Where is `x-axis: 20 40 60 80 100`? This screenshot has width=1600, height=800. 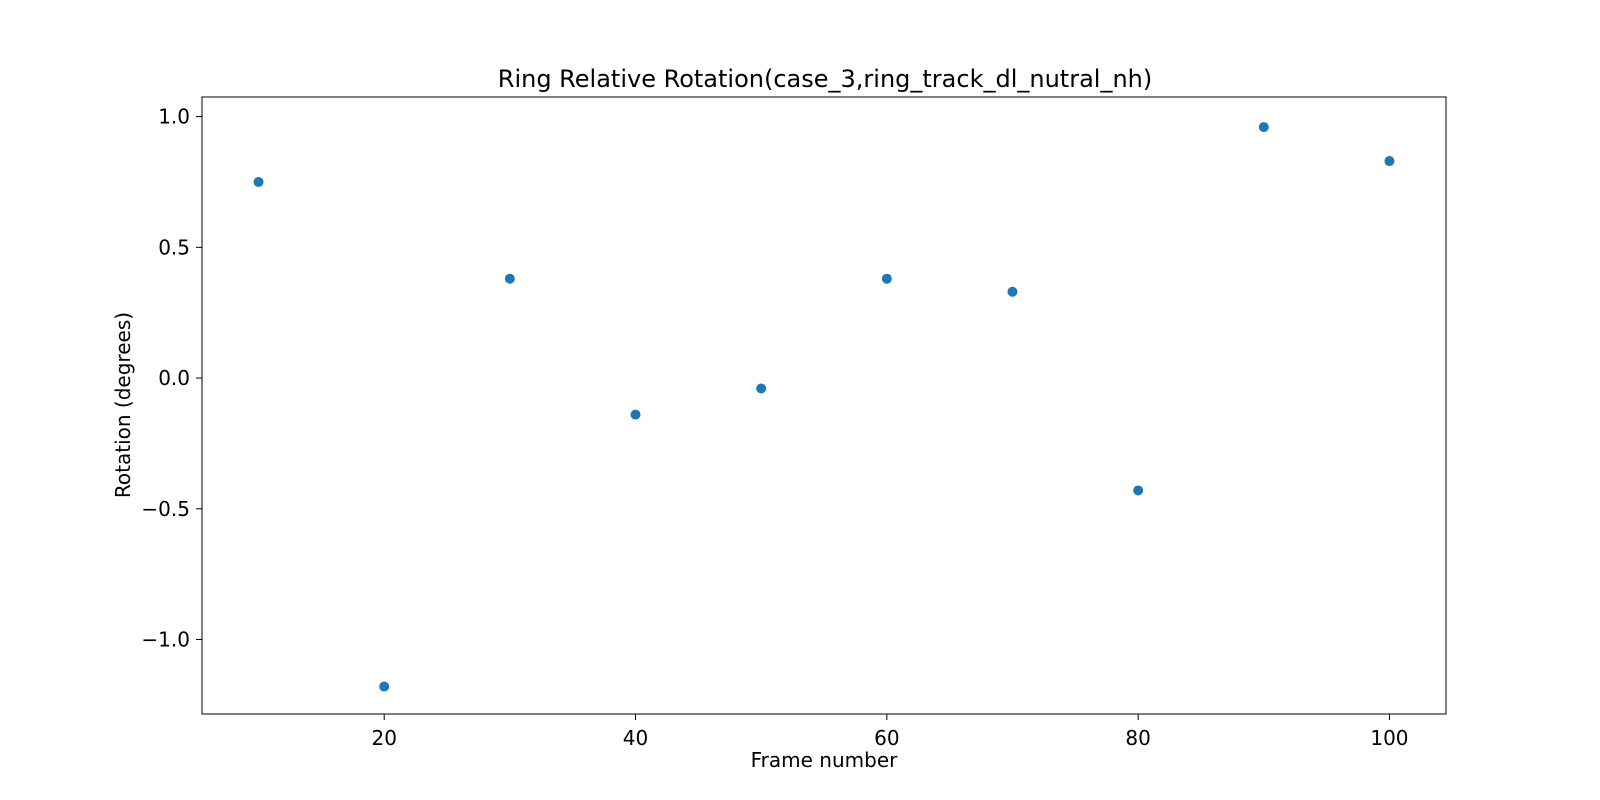
x-axis: 20 40 60 80 100 is located at coordinates (890, 732).